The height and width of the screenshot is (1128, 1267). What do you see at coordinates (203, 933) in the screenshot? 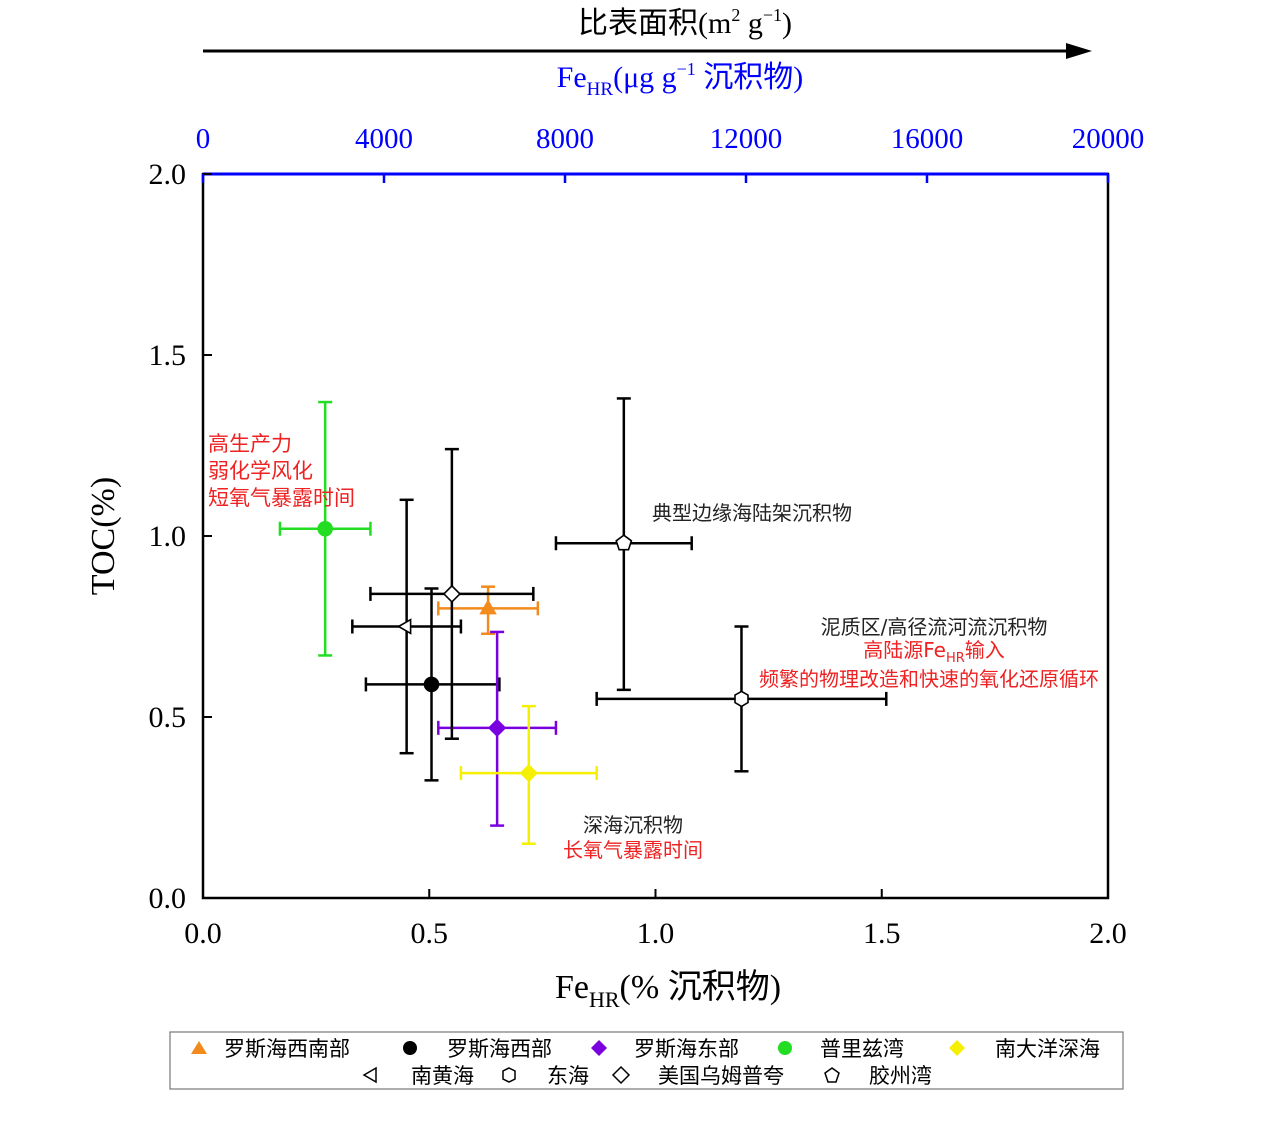
I see `x-tick-label: 0.0` at bounding box center [203, 933].